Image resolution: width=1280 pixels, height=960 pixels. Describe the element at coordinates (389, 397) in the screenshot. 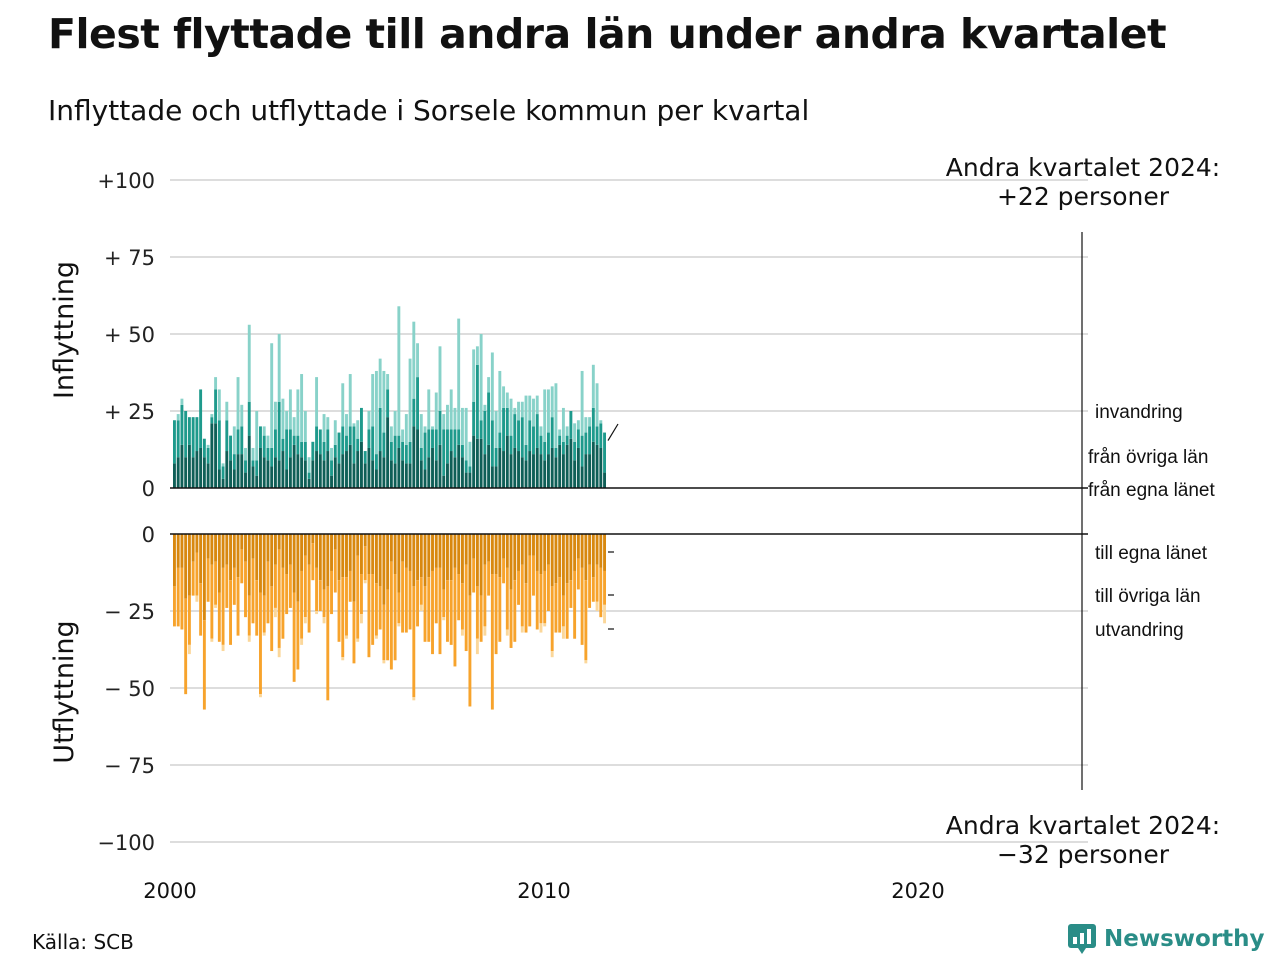

I see `inflow-bars` at that location.